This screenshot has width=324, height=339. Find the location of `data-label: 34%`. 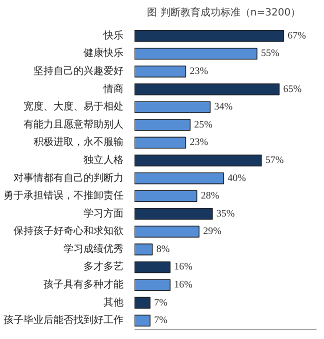

data-label: 34% is located at coordinates (223, 107).